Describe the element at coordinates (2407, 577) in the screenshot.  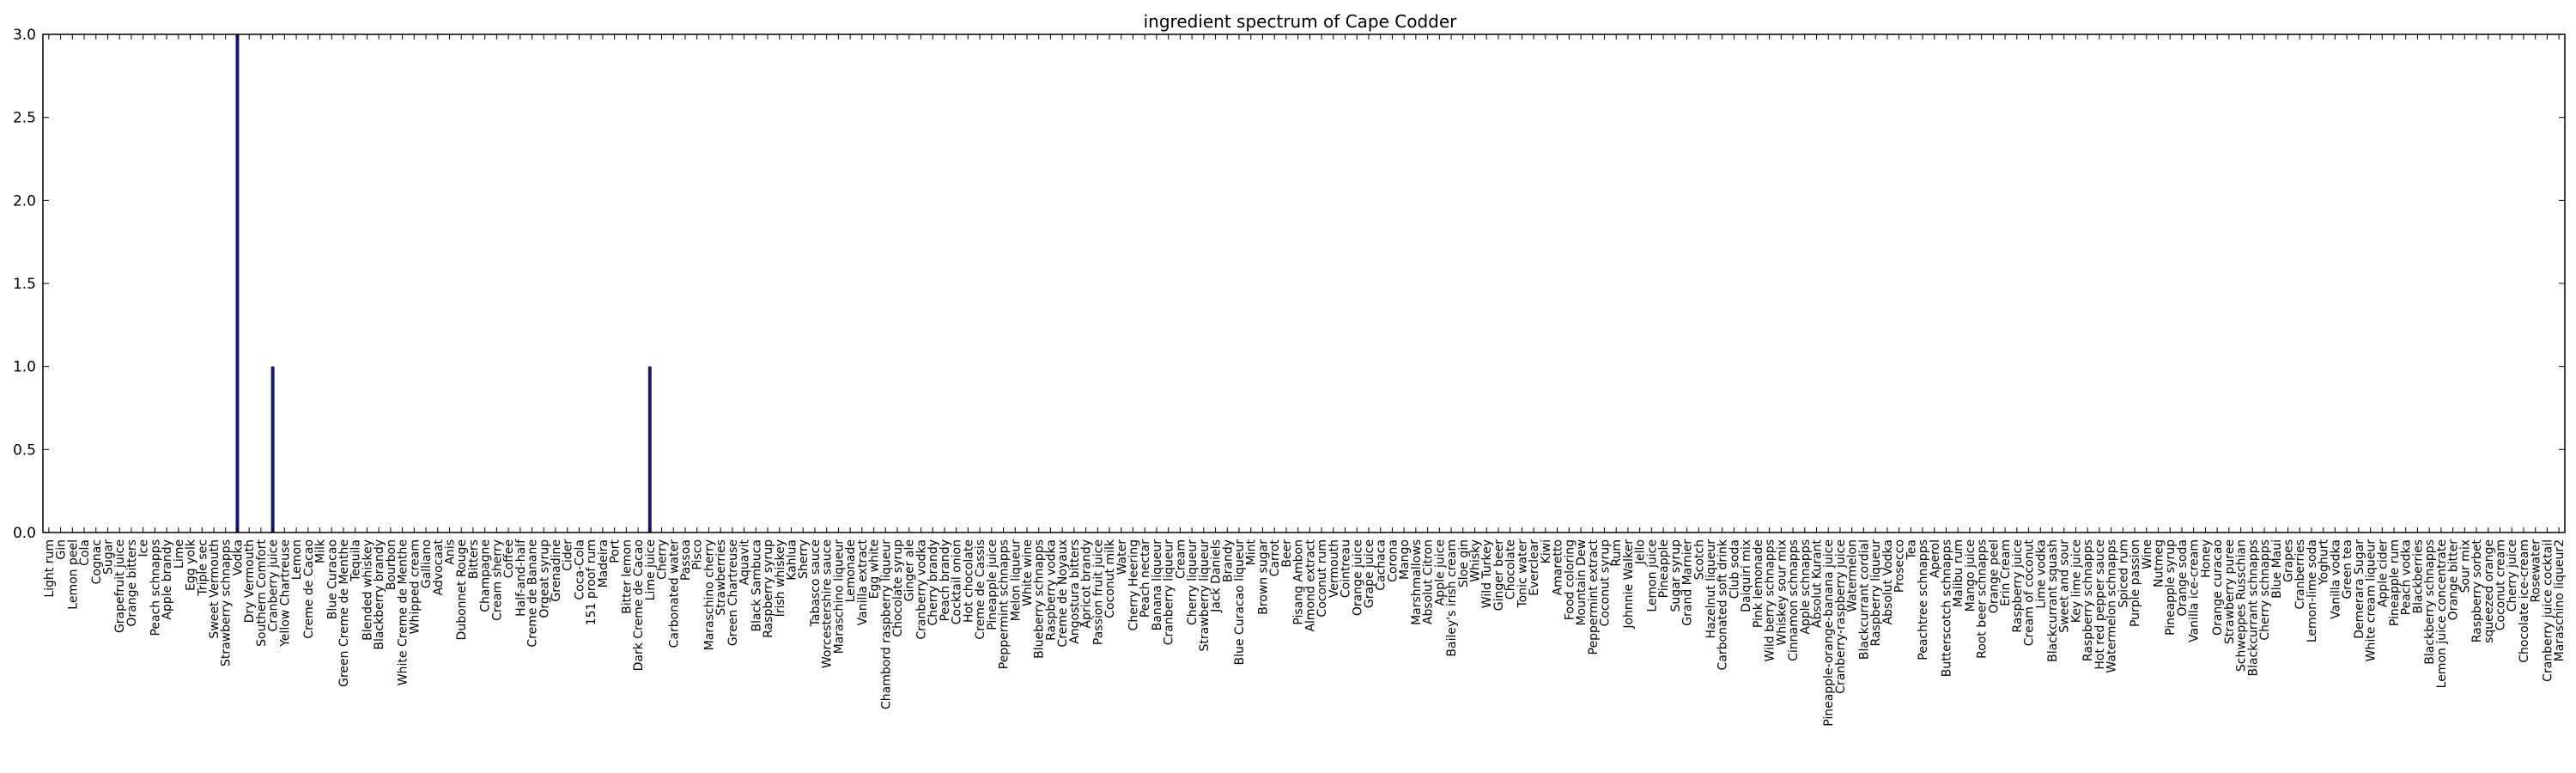
I see `x-tick-label-200: Peach vodka` at that location.